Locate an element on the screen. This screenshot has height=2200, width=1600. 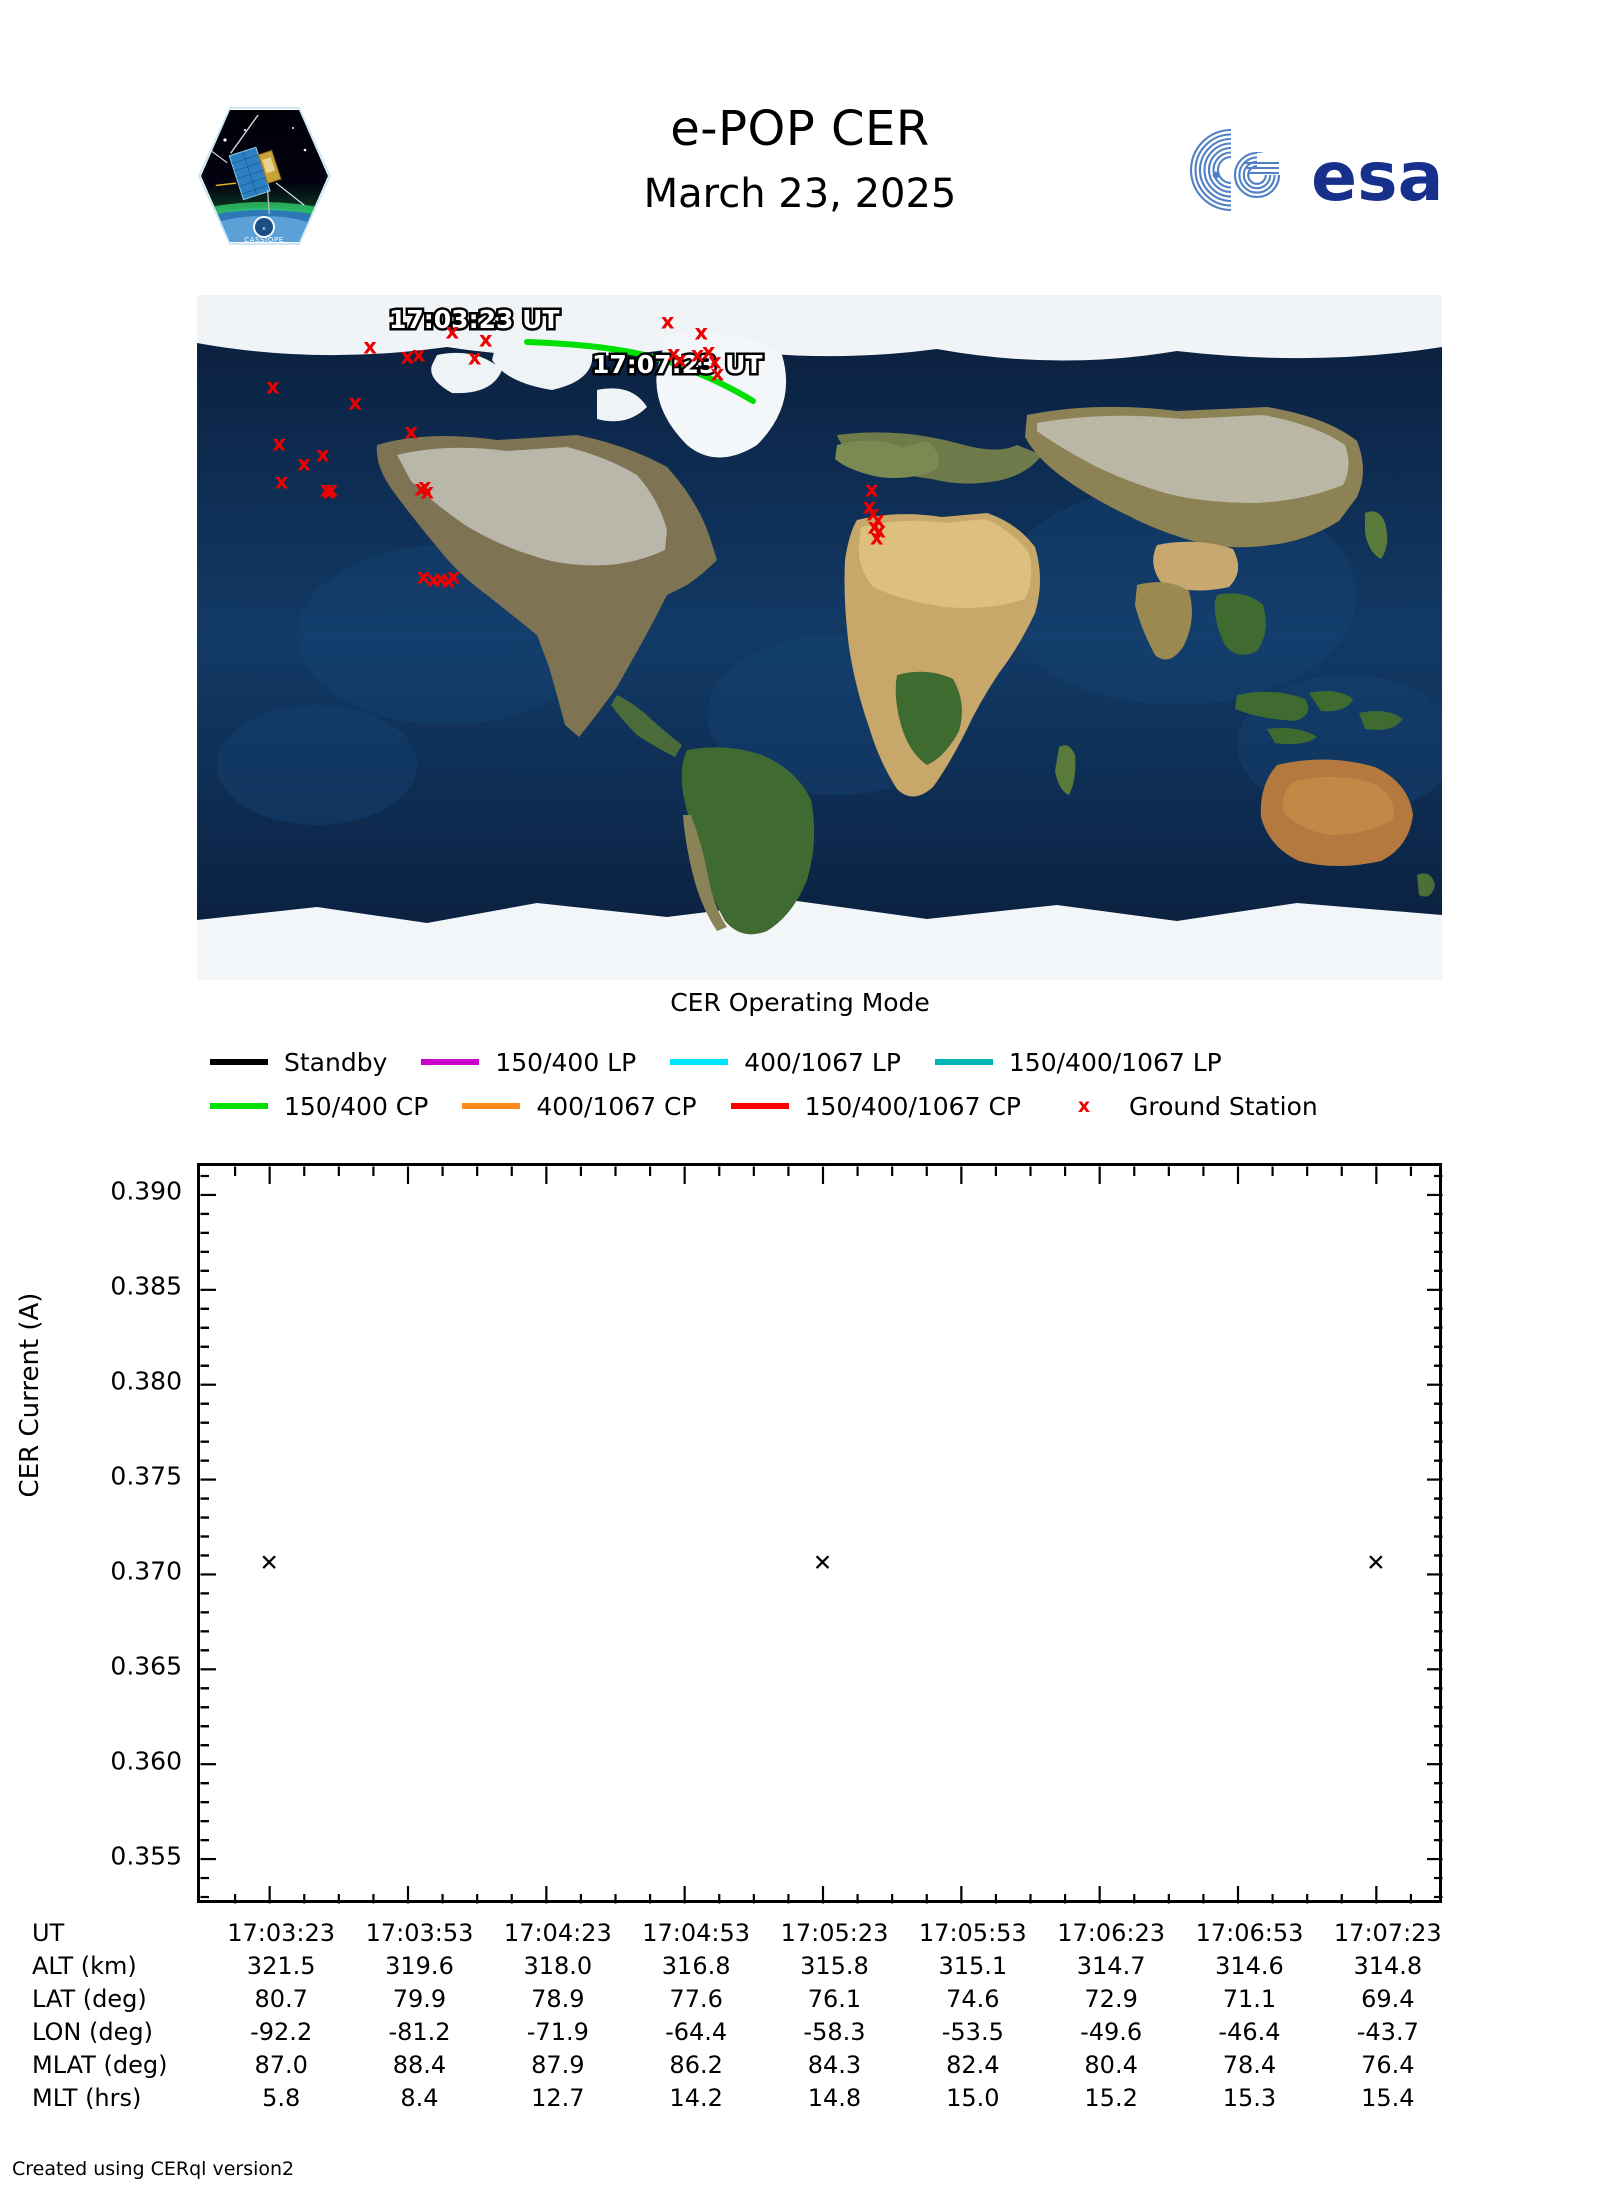
y-tick-label: 0.370 is located at coordinates (146, 1571).